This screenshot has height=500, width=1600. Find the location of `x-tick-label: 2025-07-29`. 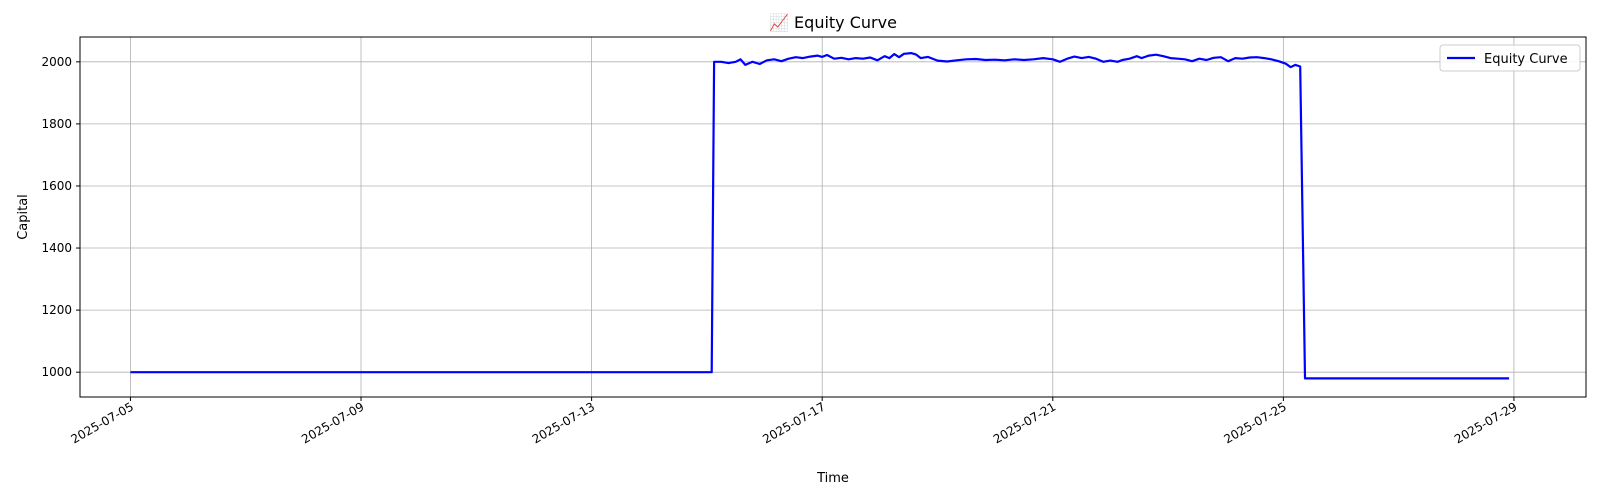

x-tick-label: 2025-07-29 is located at coordinates (1485, 422).